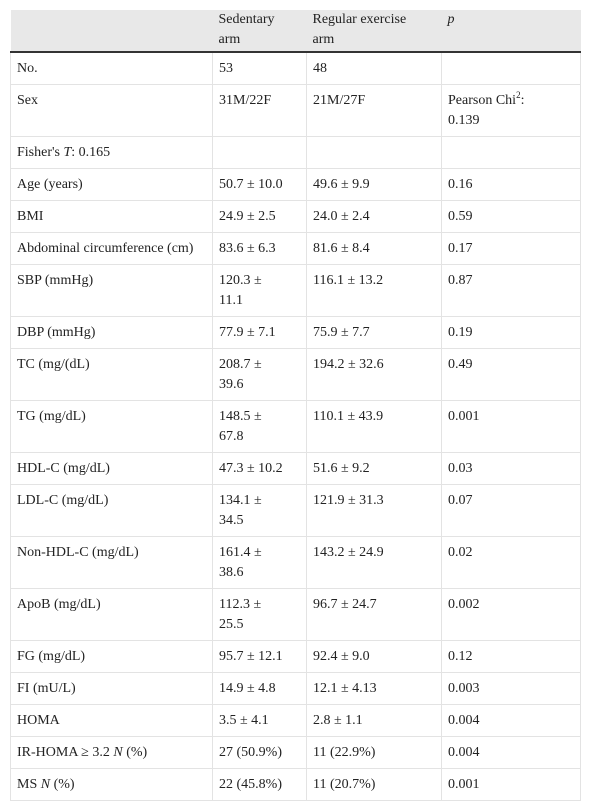 Image resolution: width=590 pixels, height=804 pixels. Describe the element at coordinates (511, 656) in the screenshot. I see `cell: 0.12` at that location.